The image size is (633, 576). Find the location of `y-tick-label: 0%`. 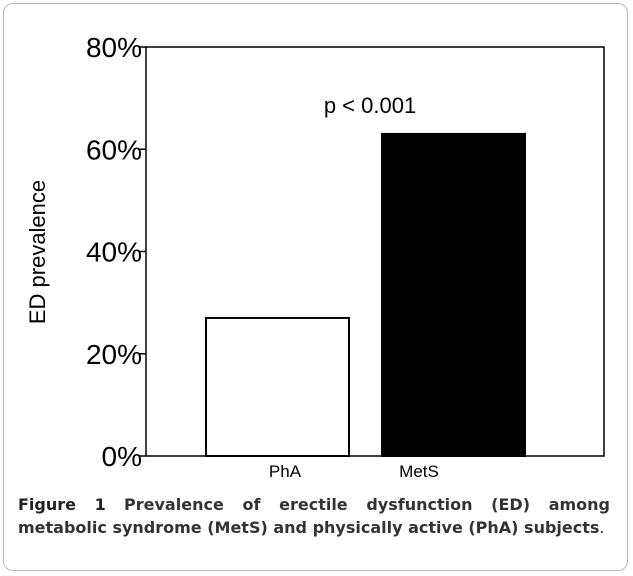

y-tick-label: 0% is located at coordinates (122, 456).